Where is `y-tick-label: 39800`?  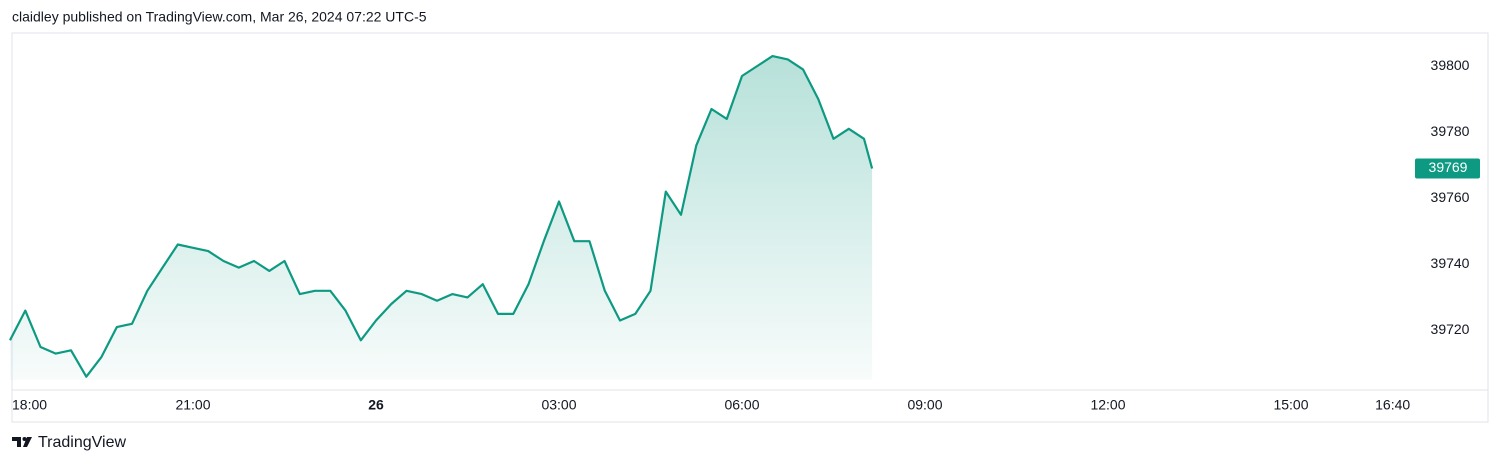 y-tick-label: 39800 is located at coordinates (1450, 65).